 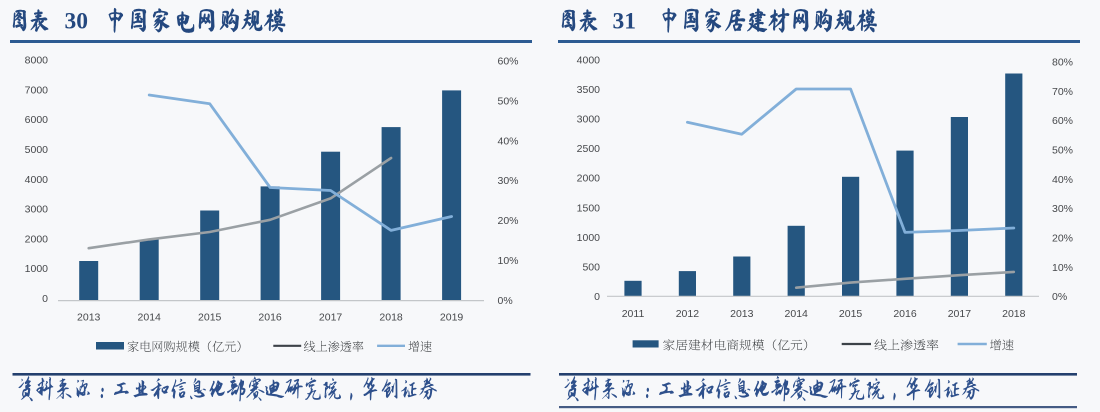 I want to click on svg-text: 2500, so click(x=589, y=149).